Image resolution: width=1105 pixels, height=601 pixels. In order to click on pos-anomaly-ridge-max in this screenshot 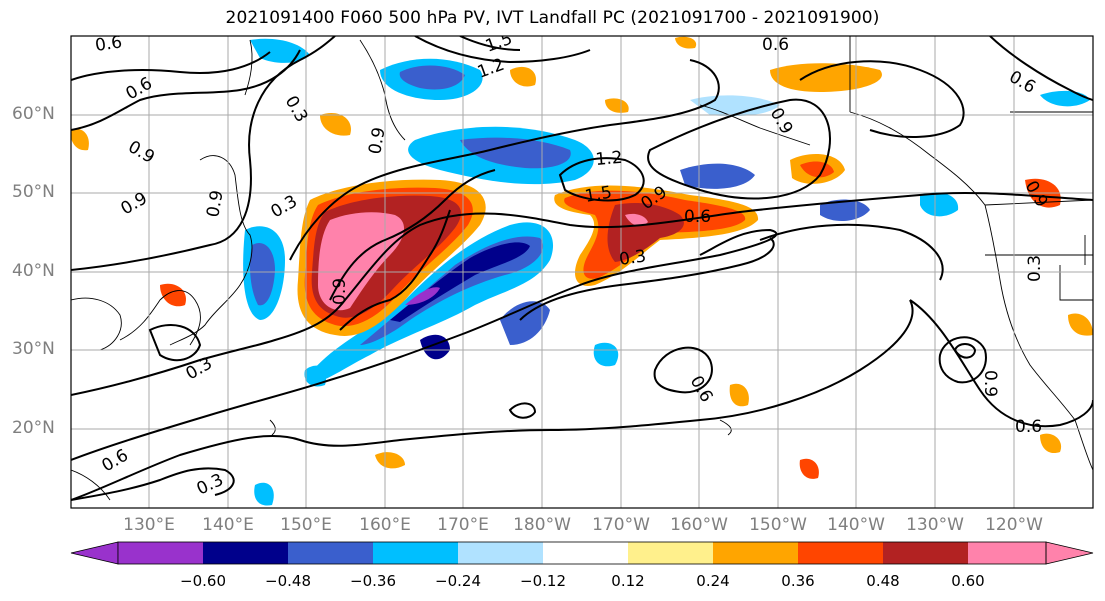, I will do `click(361, 261)`.